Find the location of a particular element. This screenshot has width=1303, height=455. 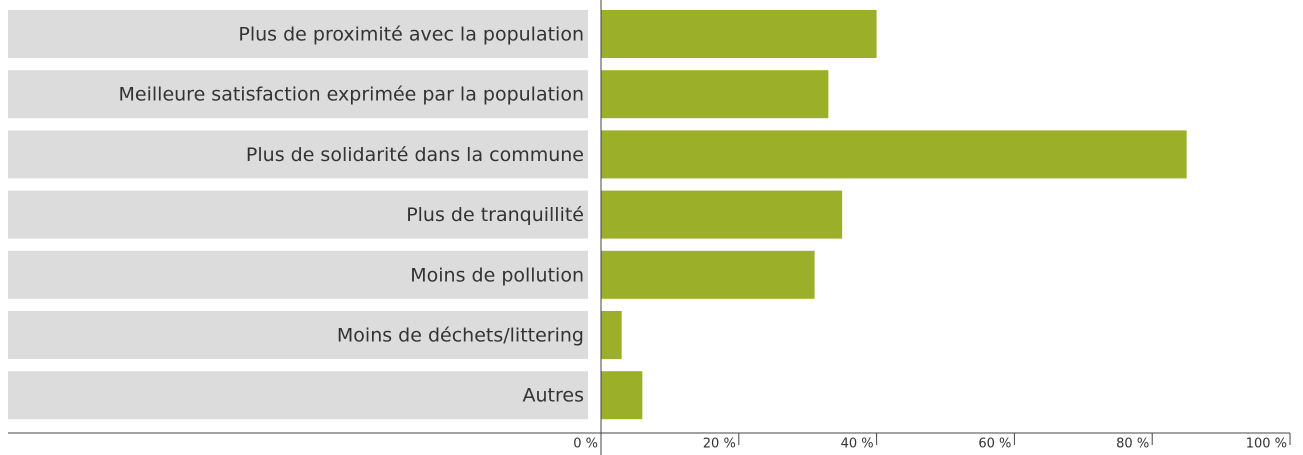

x-tick-label: 40 % is located at coordinates (857, 444).